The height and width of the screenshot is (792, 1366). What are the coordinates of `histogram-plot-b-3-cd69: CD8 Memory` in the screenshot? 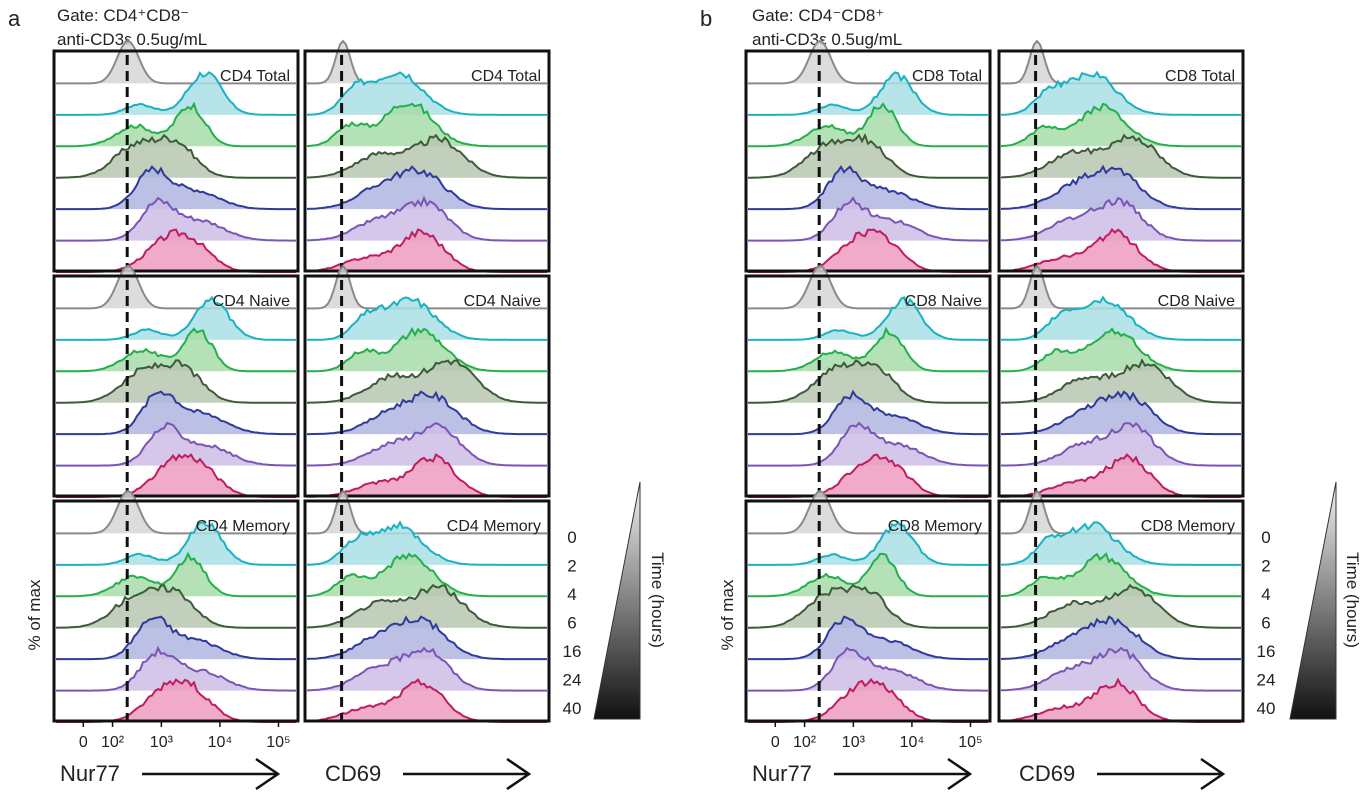 It's located at (1121, 606).